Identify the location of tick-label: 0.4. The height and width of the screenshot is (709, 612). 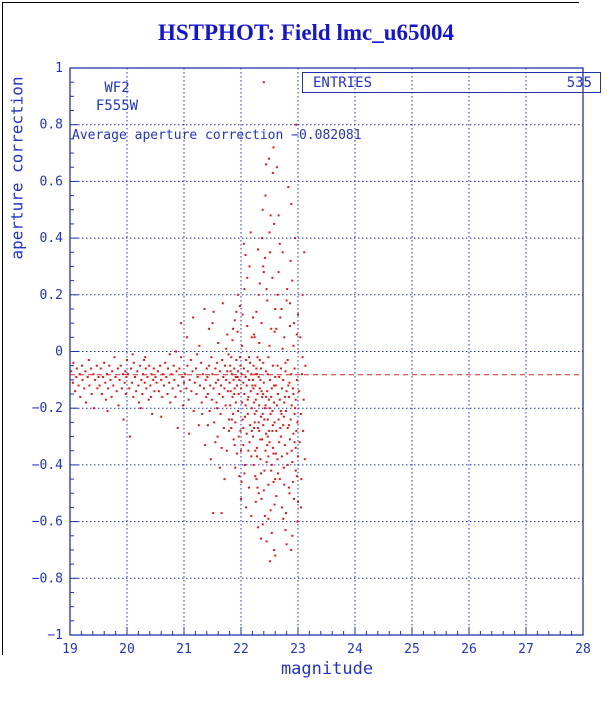
(52, 238).